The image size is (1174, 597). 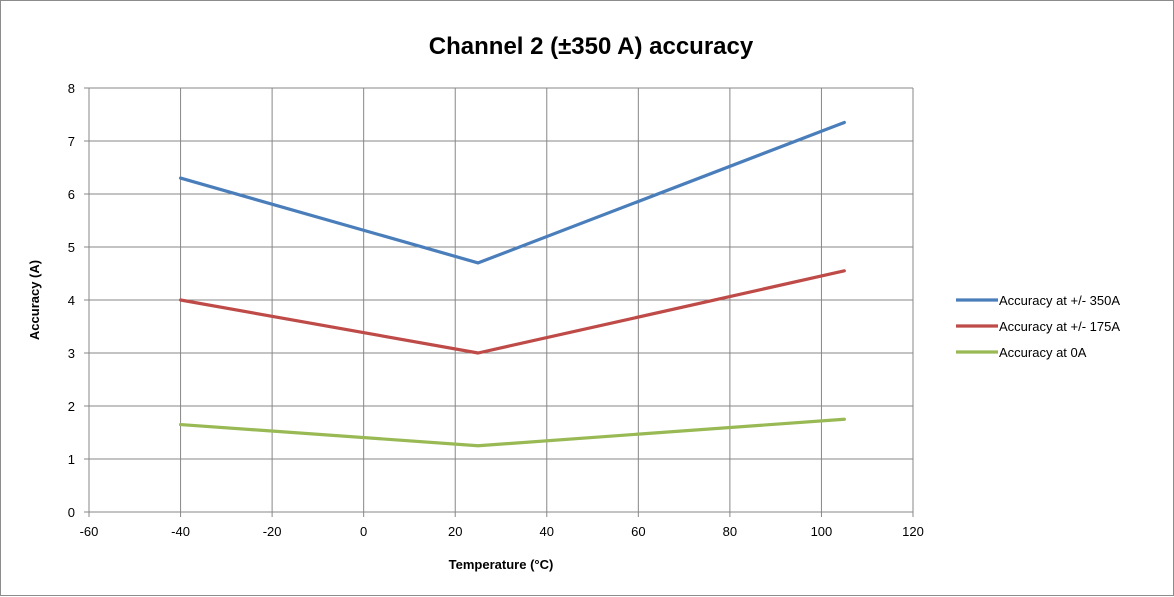 I want to click on x-tick-label: 120, so click(x=913, y=531).